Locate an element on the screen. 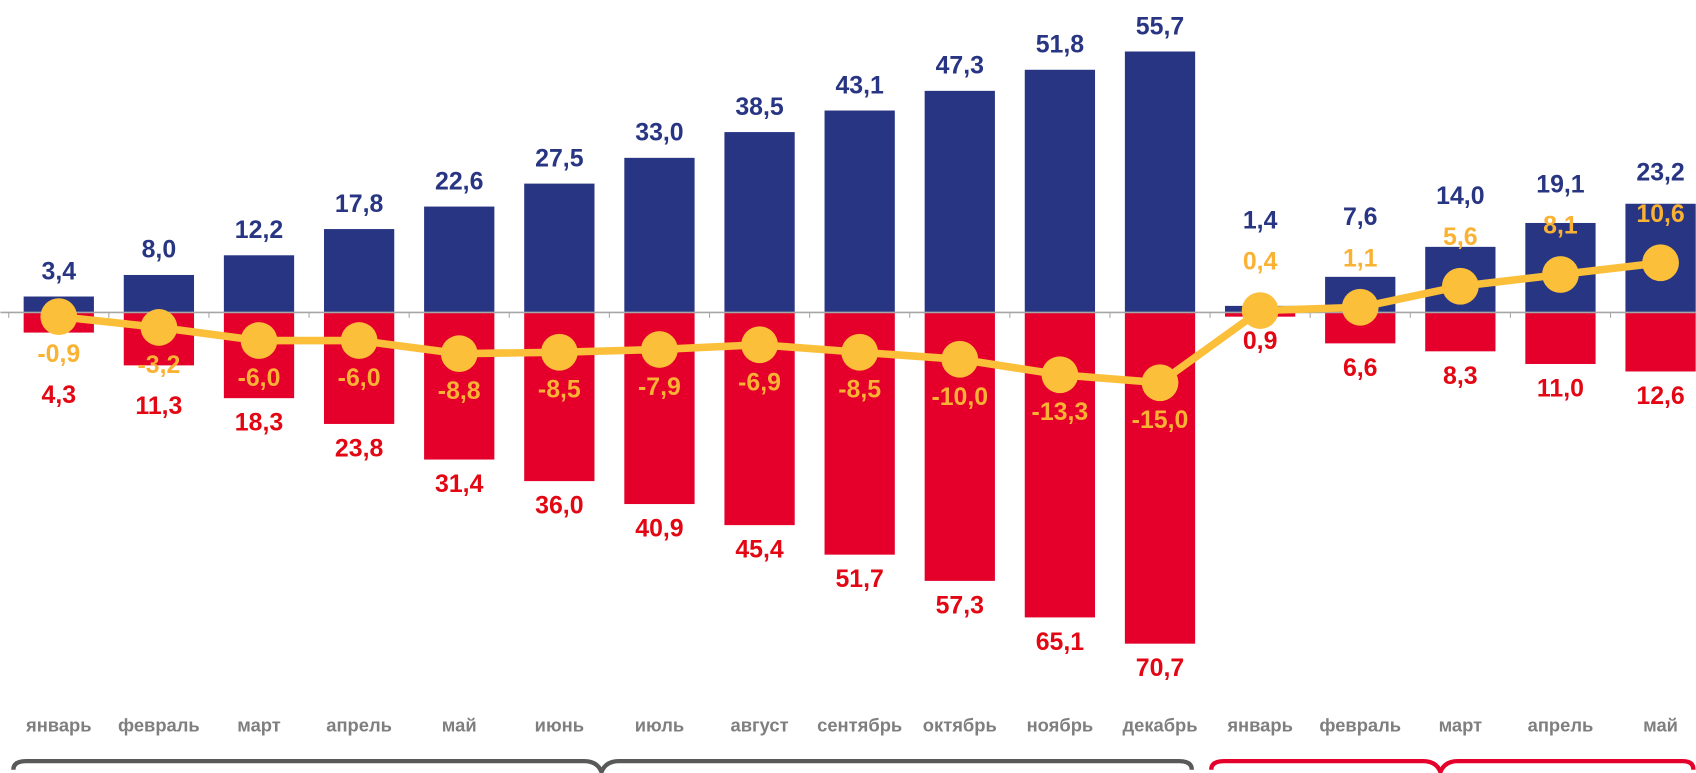 This screenshot has height=773, width=1696. value-label: 17,8 is located at coordinates (359, 204).